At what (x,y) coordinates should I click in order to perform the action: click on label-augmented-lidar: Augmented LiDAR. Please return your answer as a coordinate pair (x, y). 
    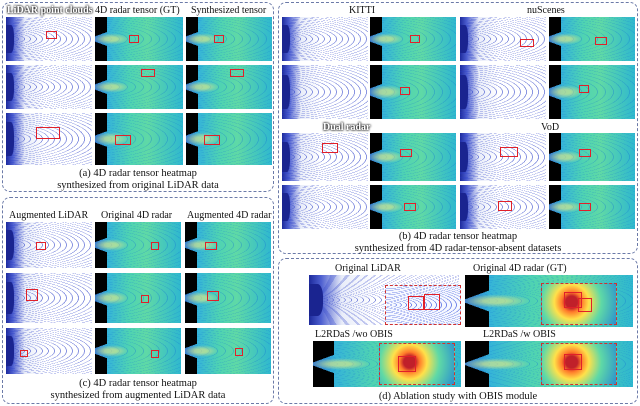
    Looking at the image, I should click on (49, 215).